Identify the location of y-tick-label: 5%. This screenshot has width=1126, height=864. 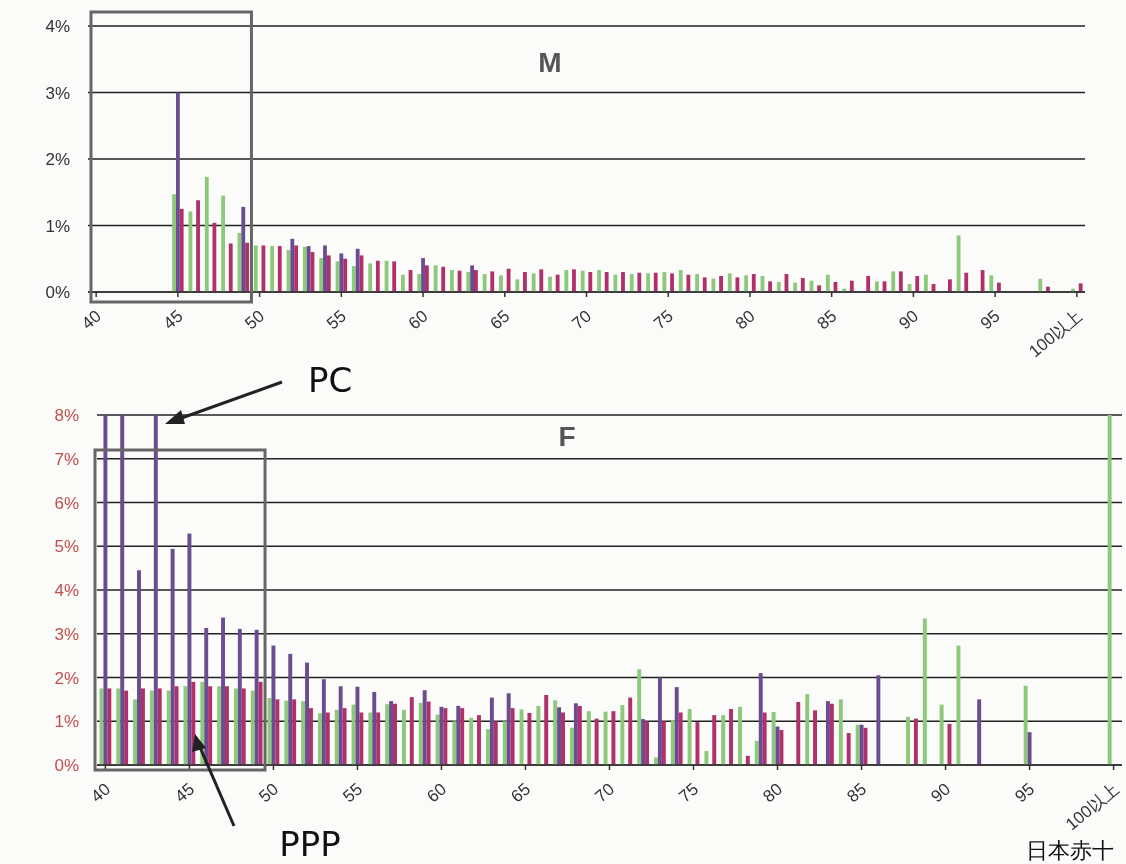
(66, 547).